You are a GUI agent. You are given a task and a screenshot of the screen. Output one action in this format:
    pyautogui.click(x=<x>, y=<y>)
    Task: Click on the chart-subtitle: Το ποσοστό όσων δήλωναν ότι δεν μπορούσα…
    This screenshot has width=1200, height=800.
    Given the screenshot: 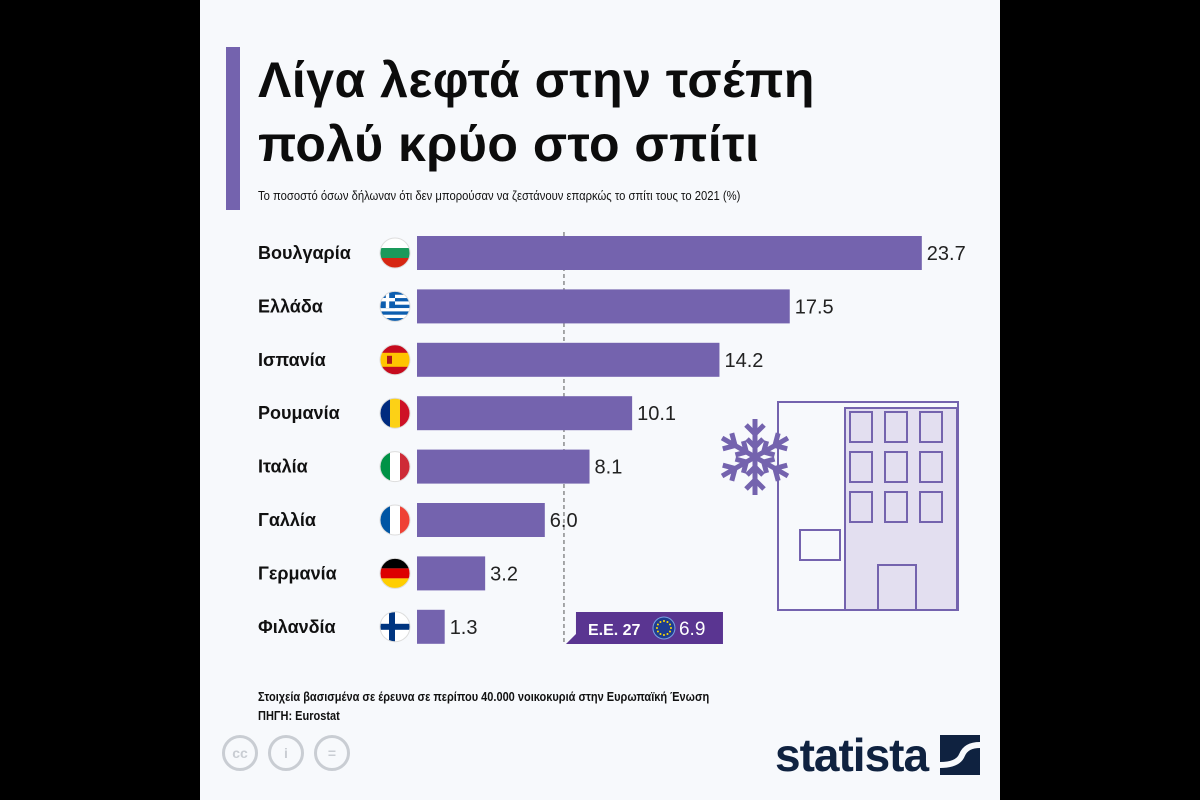 What is the action you would take?
    pyautogui.click(x=499, y=196)
    